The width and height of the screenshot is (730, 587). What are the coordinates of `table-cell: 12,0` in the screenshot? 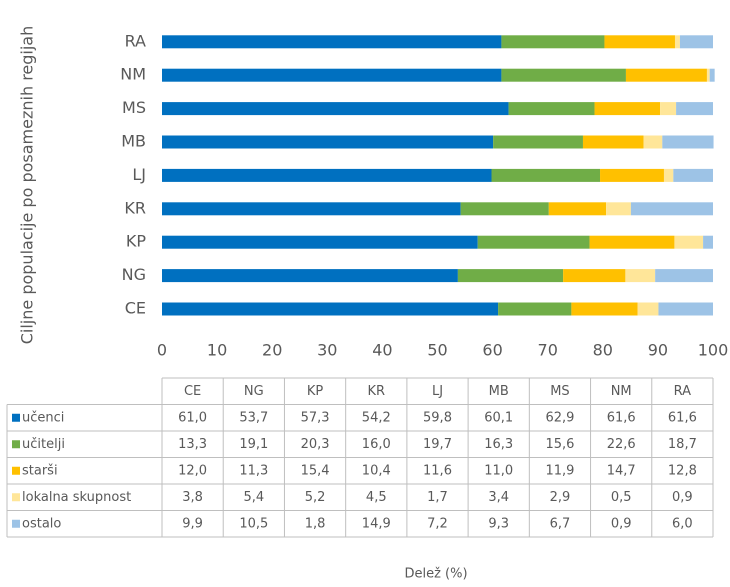 It's located at (192, 470).